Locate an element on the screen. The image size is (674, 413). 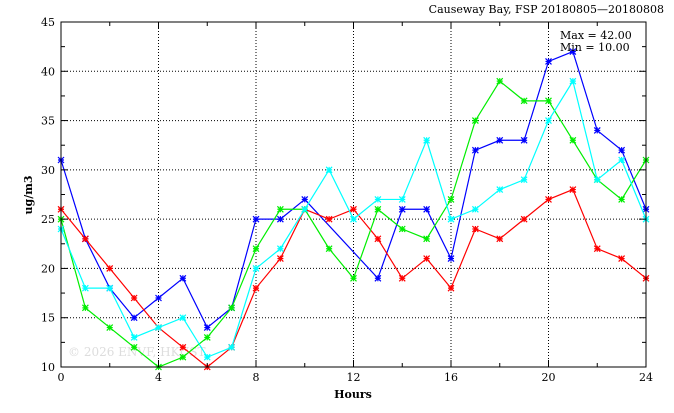
watermark: © 2026 ENVF, HKUST is located at coordinates (137, 352).